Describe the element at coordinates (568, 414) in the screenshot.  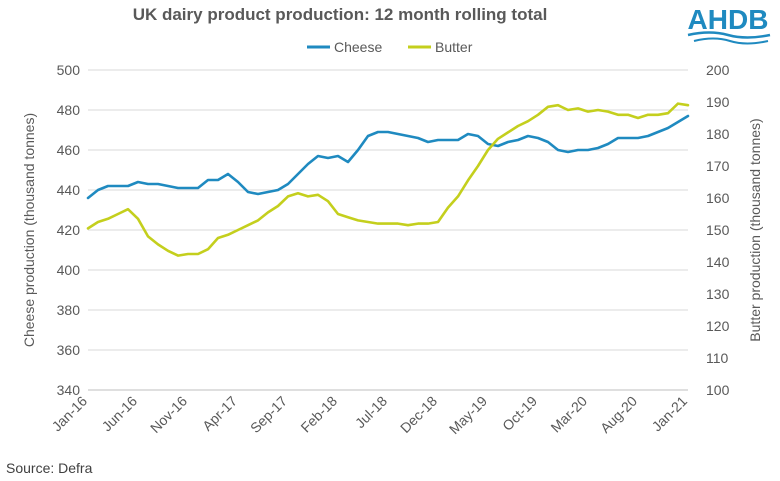
I see `x-tick-label: Mar-20` at that location.